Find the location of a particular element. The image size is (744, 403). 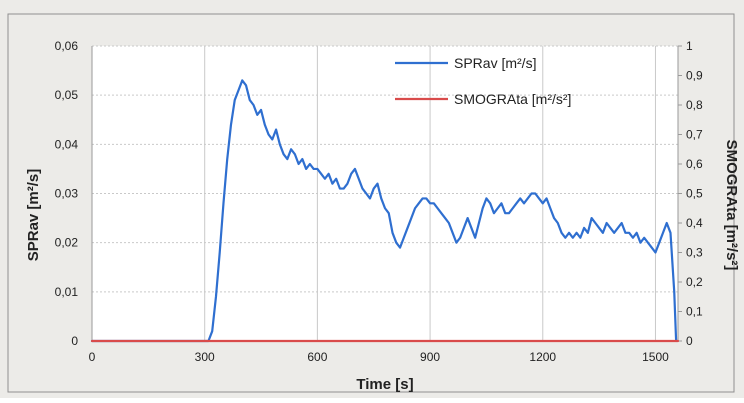

x-tick-label: 300 is located at coordinates (205, 357).